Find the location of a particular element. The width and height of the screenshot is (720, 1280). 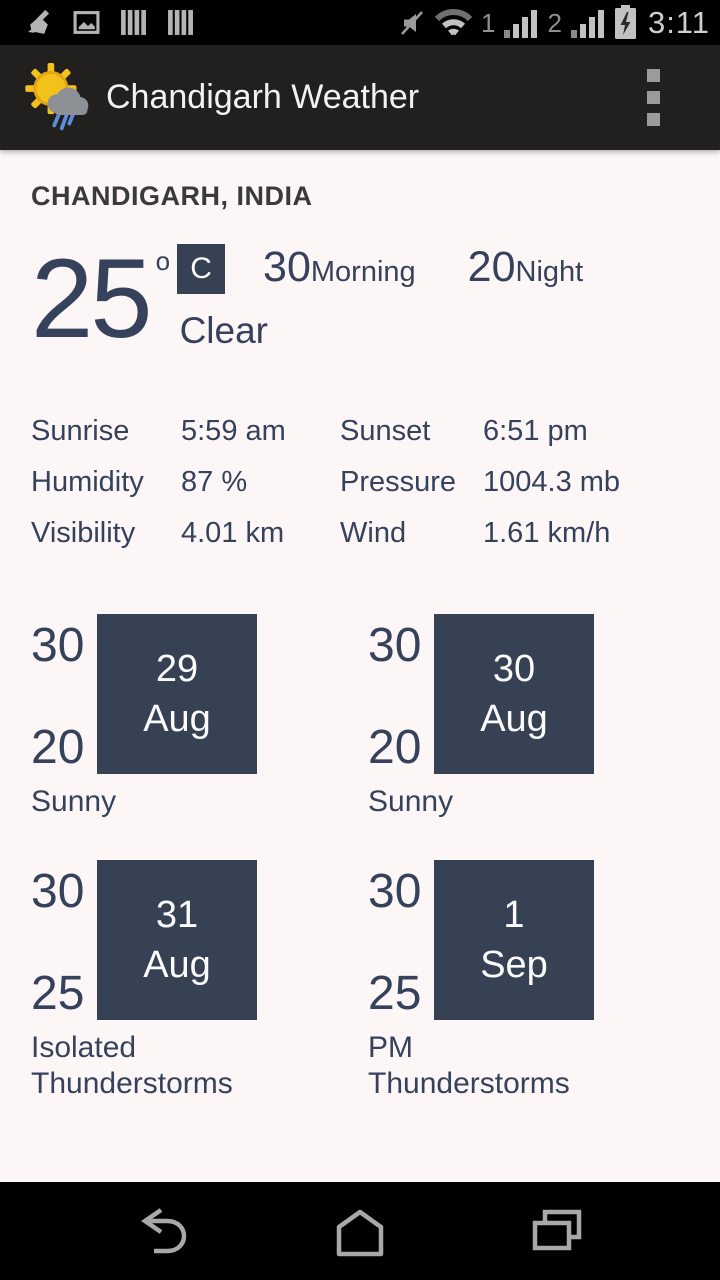

detail-value: 5:59 am is located at coordinates (233, 431).